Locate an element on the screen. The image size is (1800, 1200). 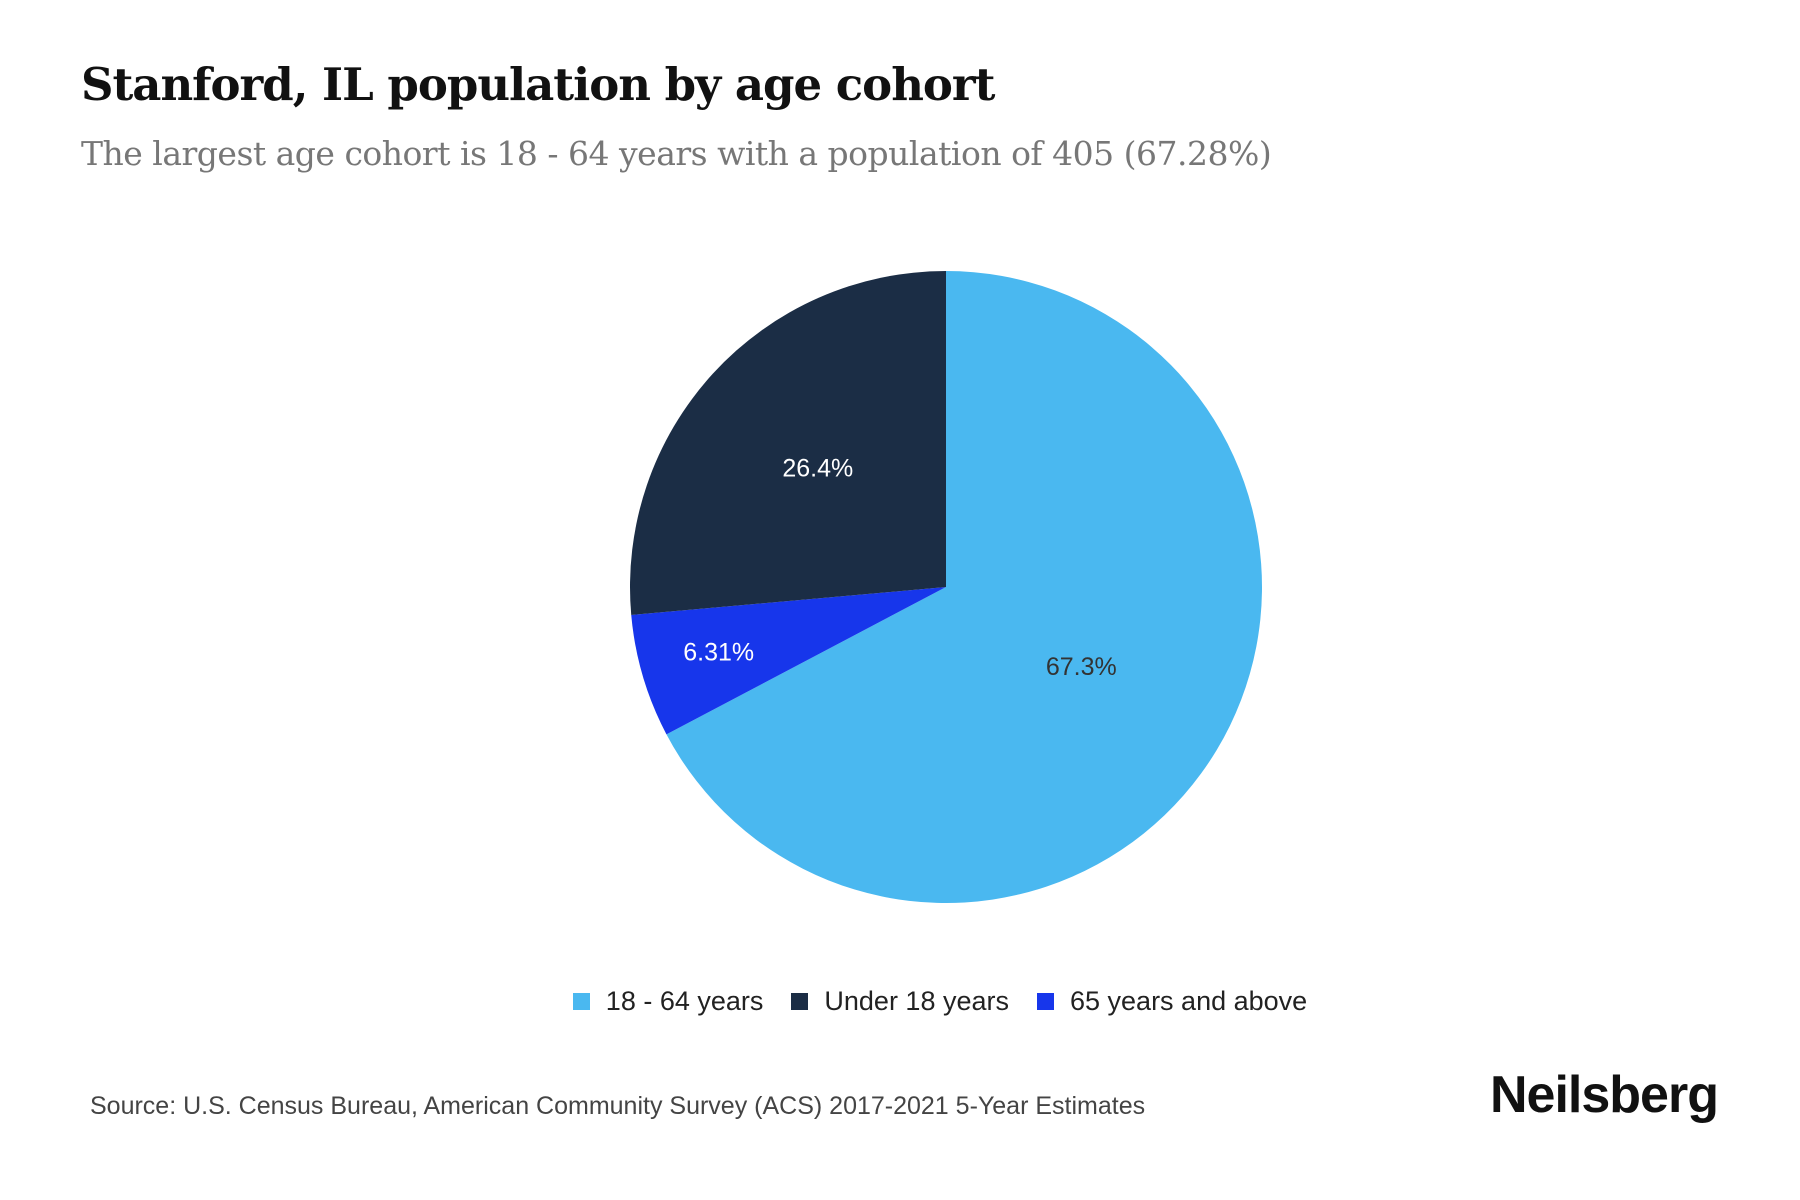
legend-item-65-plus: 65 years and above is located at coordinates (1172, 1001).